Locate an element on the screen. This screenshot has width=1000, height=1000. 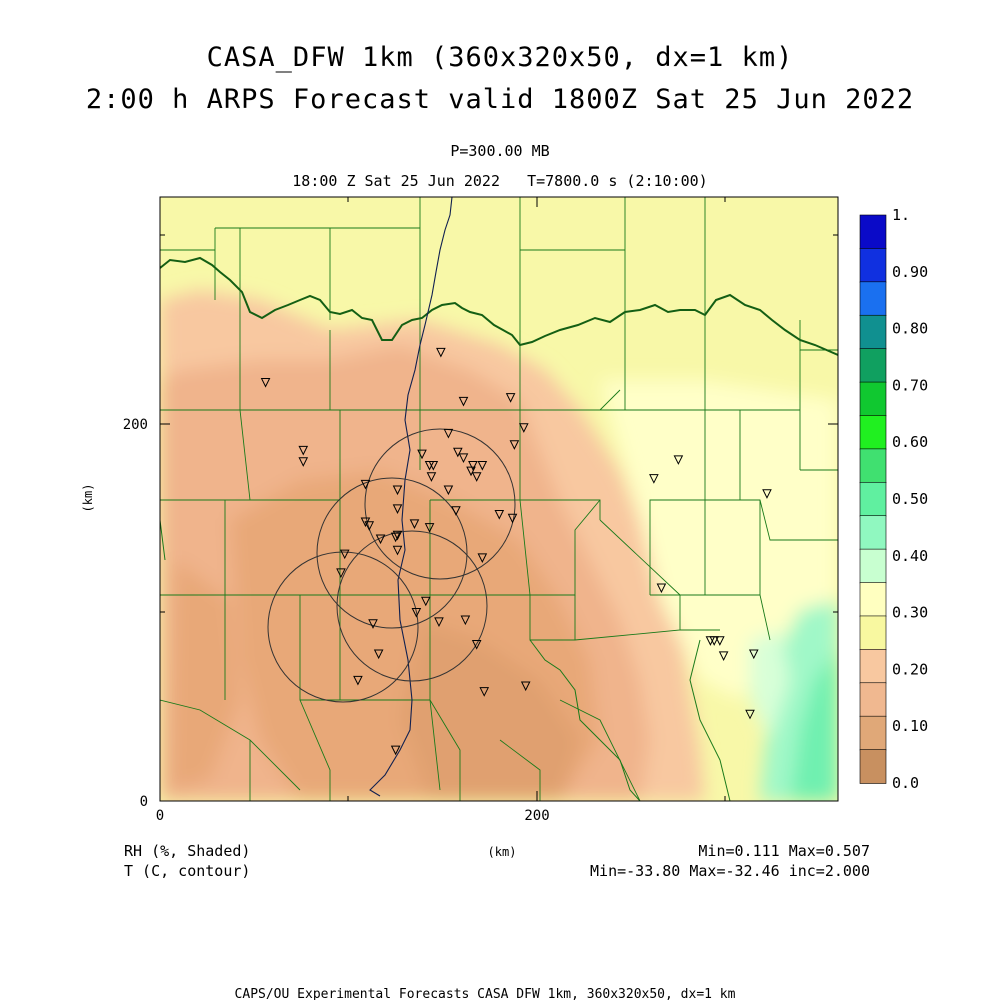
colorbar-label: 0.60 is located at coordinates (910, 442).